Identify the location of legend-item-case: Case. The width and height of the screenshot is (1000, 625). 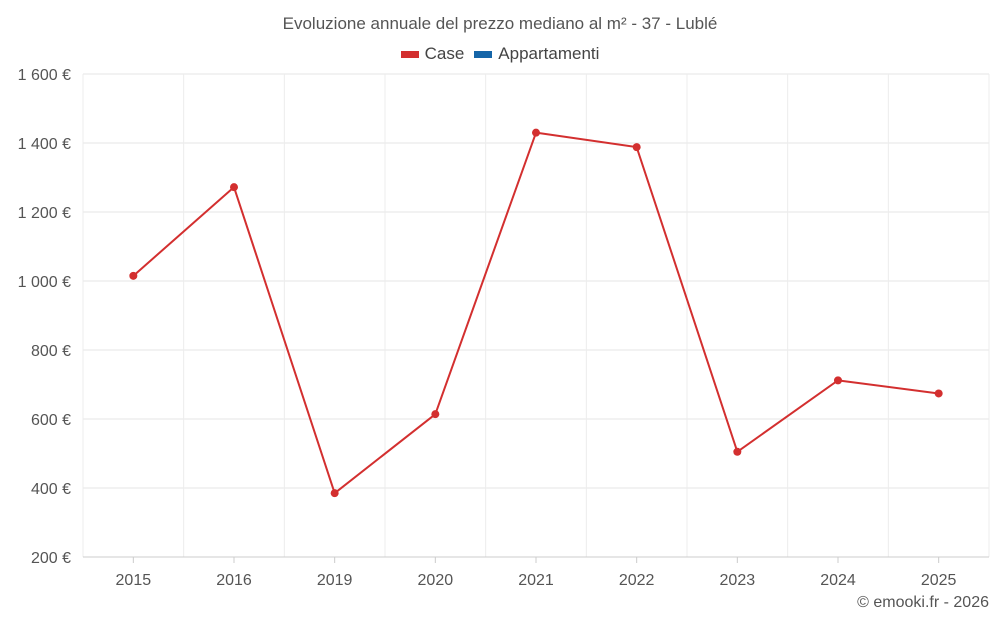
(432, 54).